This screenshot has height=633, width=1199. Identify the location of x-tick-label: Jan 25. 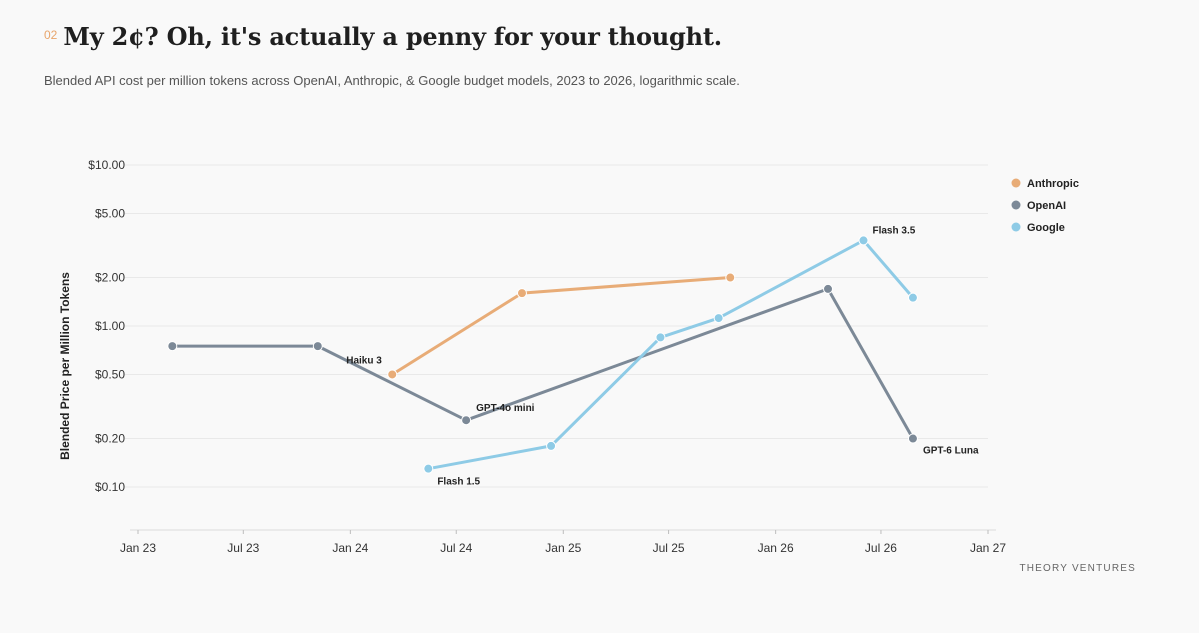
(563, 548).